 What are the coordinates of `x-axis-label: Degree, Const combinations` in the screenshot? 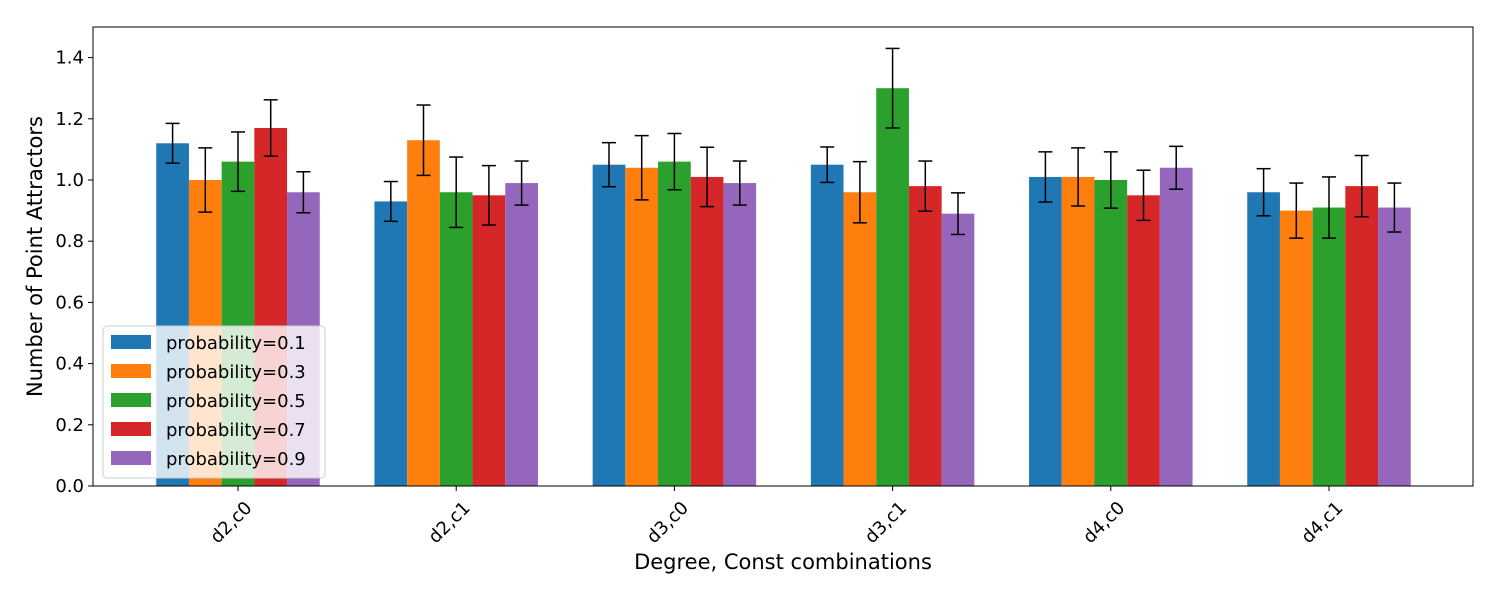 It's located at (783, 562).